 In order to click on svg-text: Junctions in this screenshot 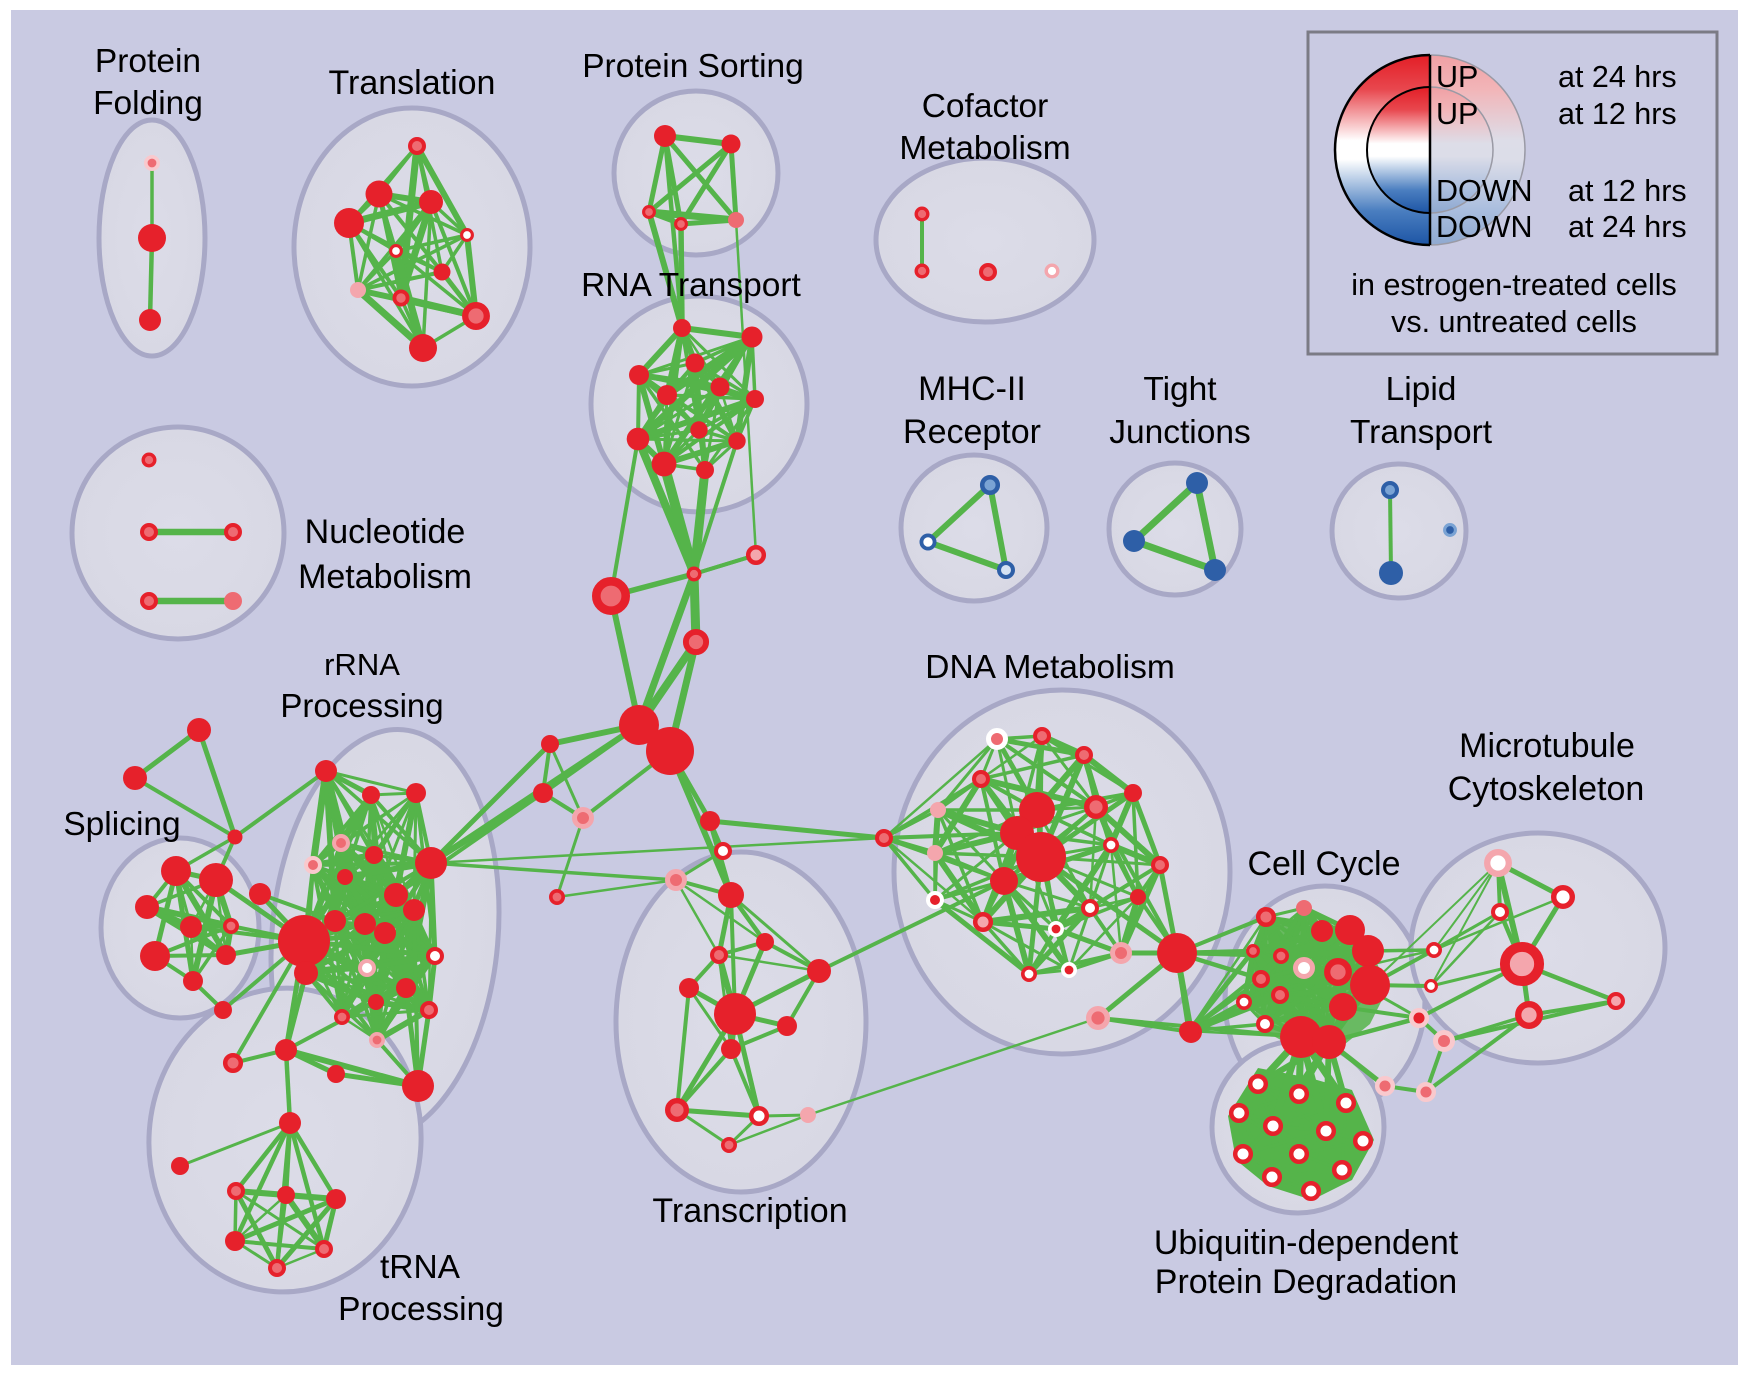, I will do `click(1180, 432)`.